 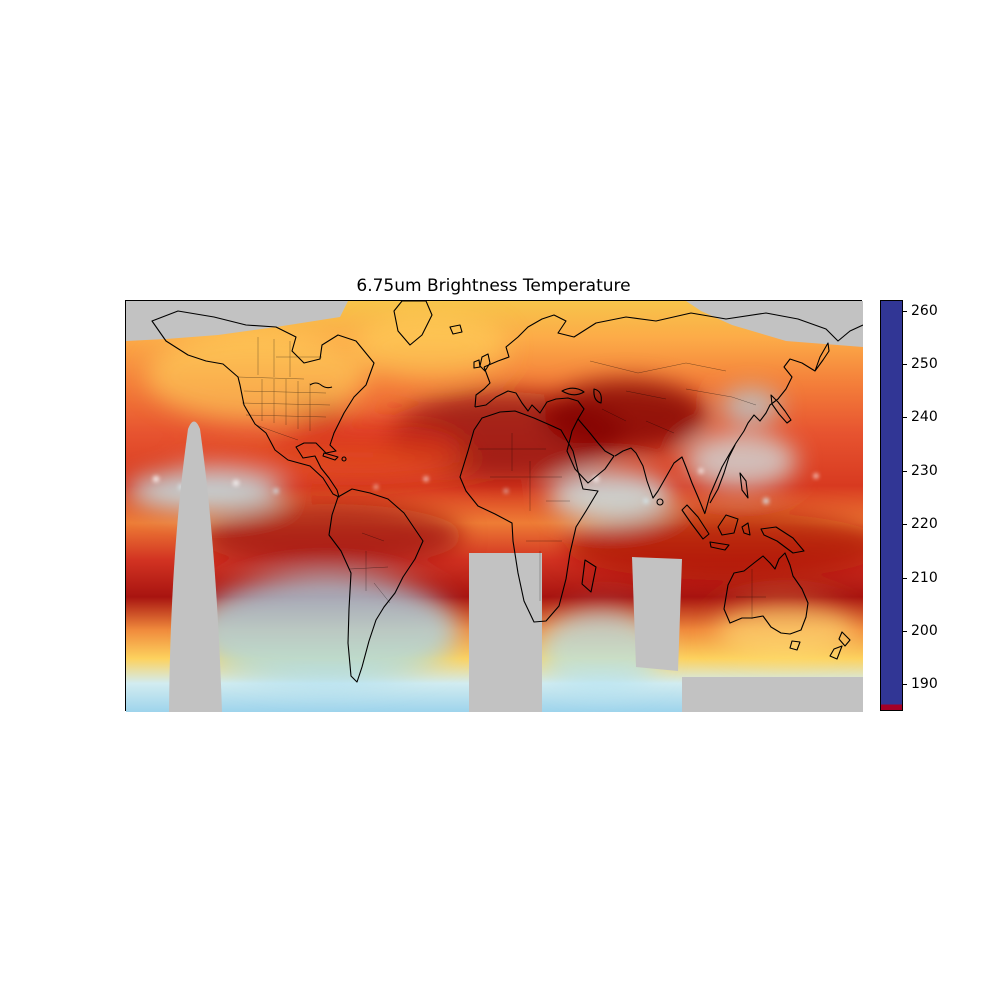 I want to click on colorbar-tick-label: 230, so click(x=924, y=470).